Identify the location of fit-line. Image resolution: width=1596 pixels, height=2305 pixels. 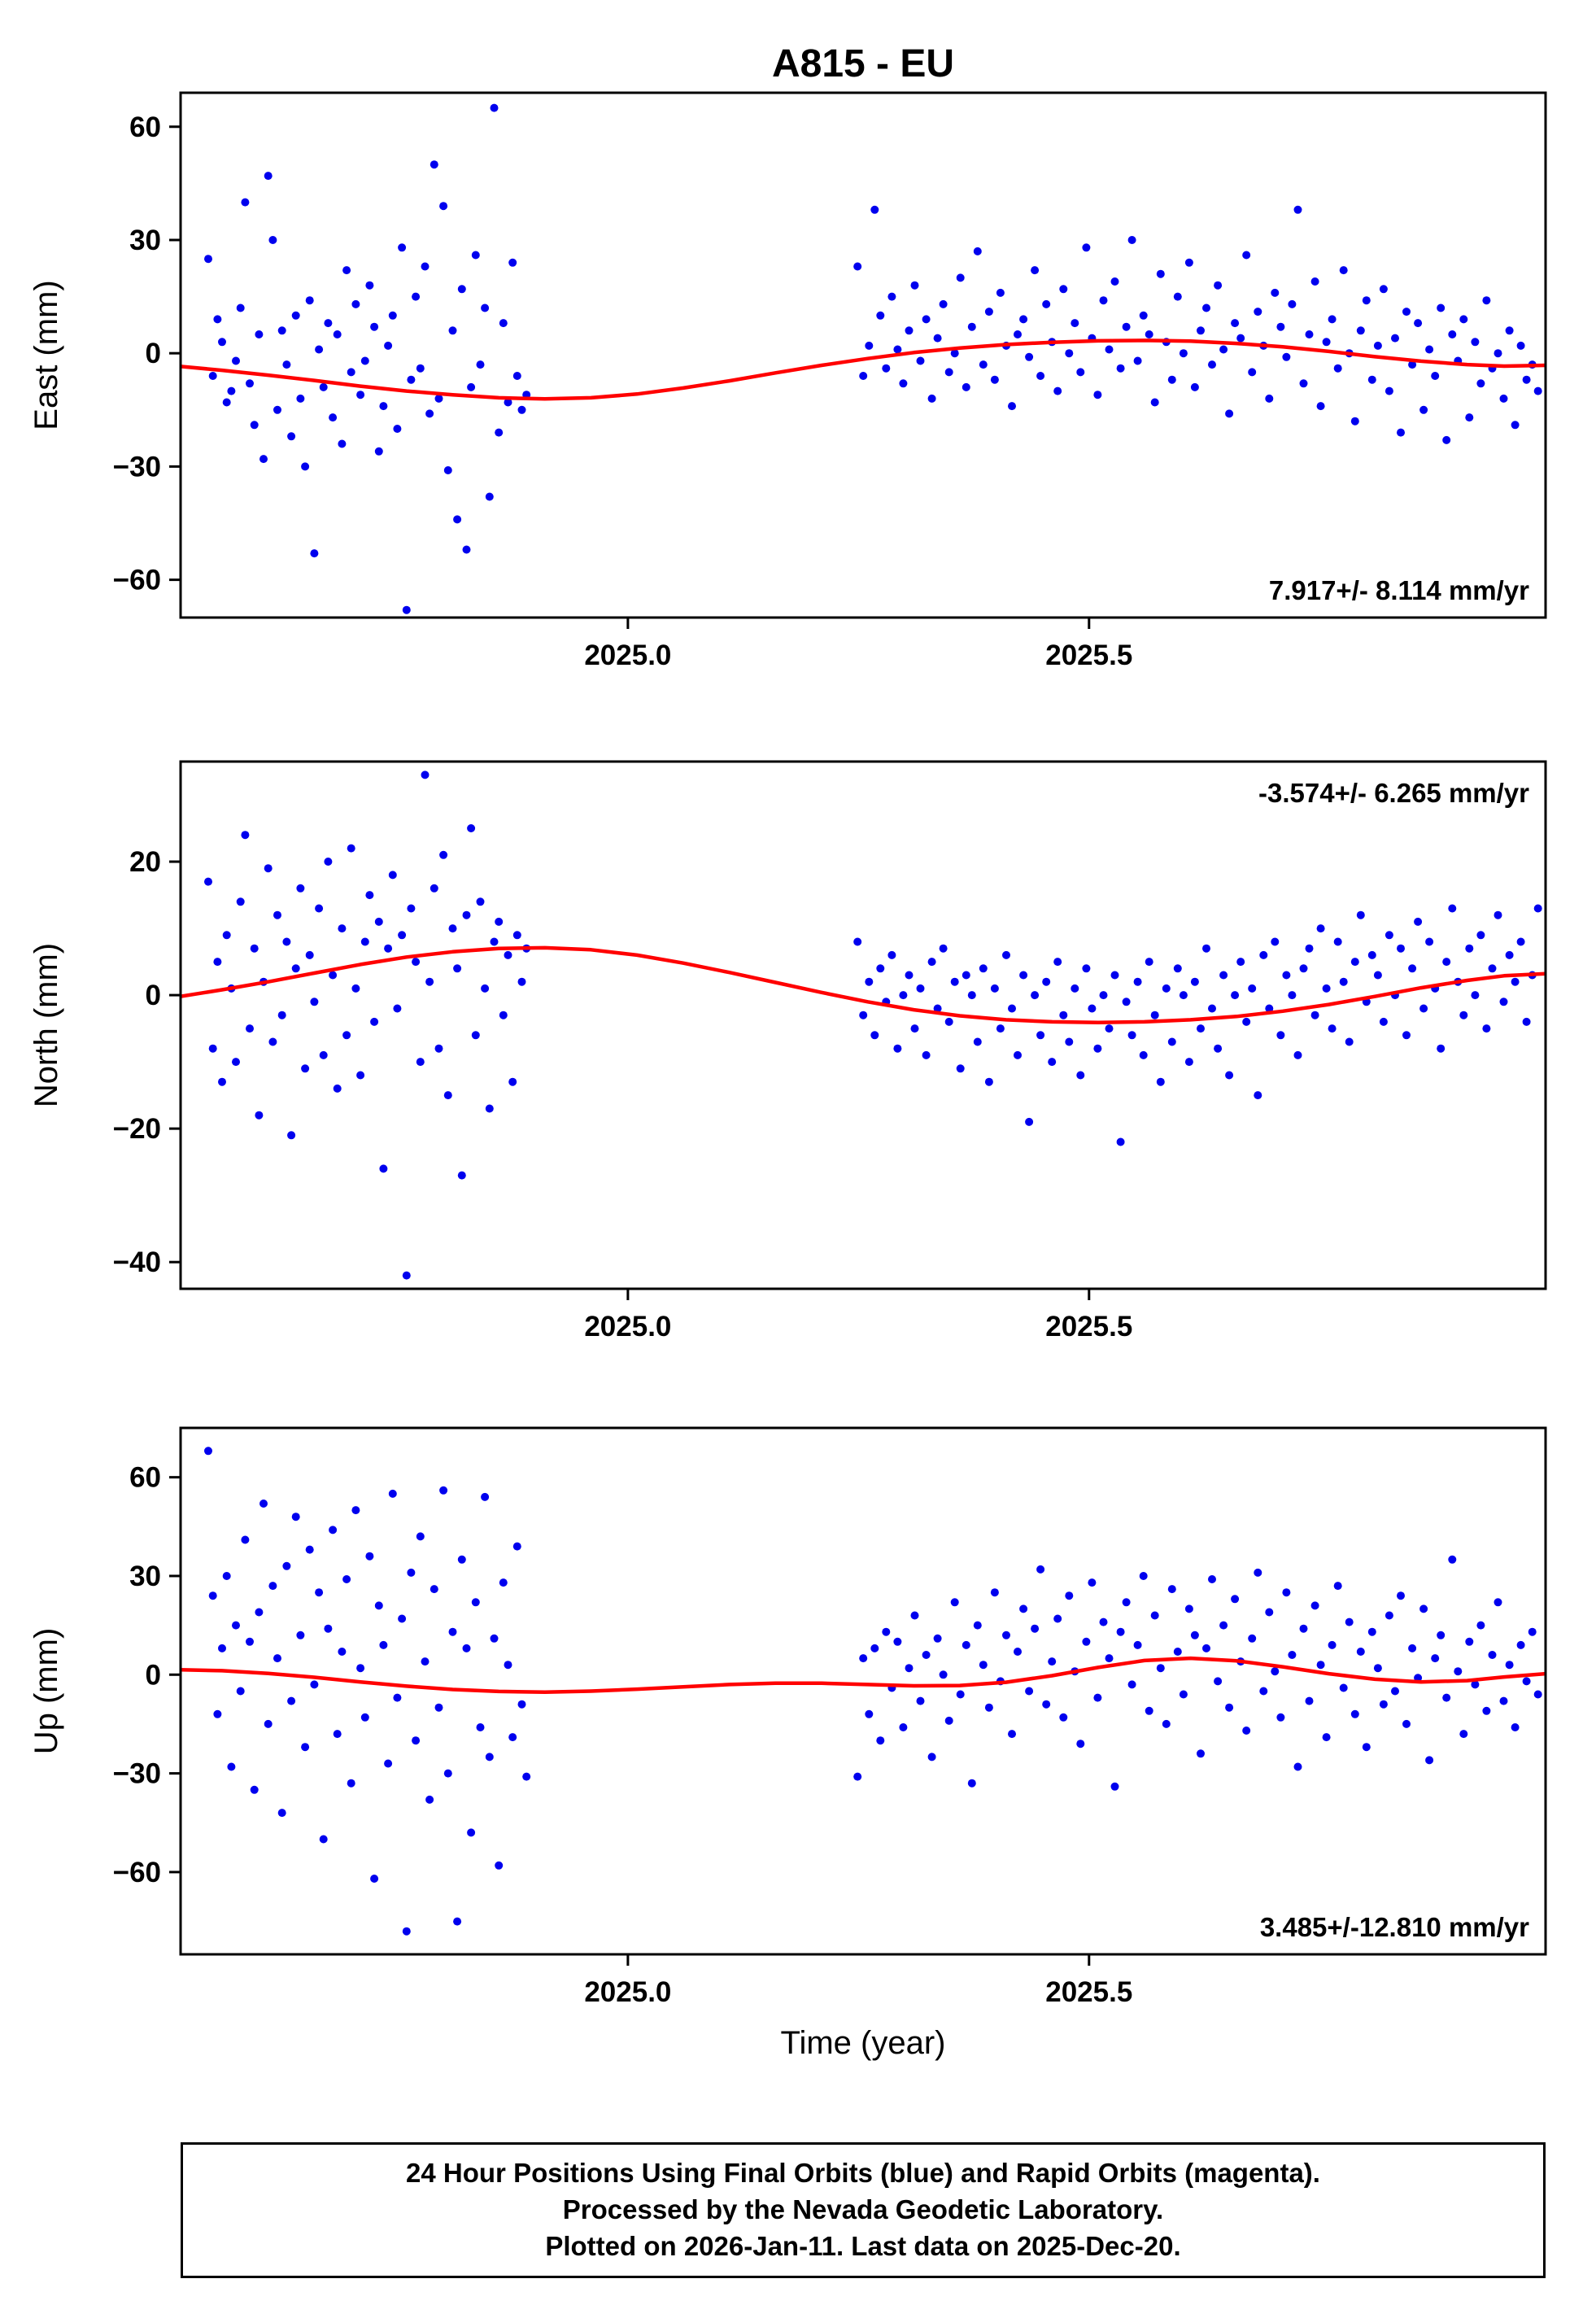
(863, 369).